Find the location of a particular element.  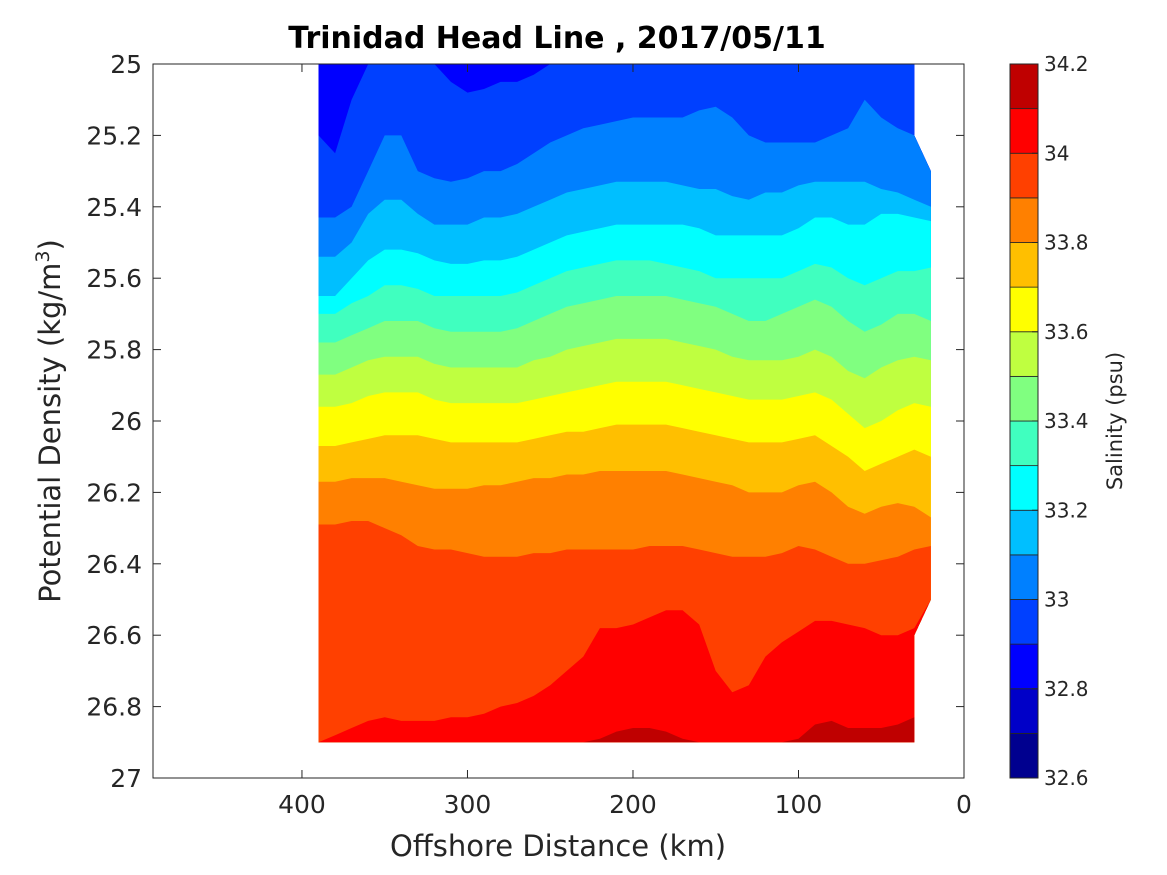

colorbar-tick-label: 34.2 is located at coordinates (1066, 64).